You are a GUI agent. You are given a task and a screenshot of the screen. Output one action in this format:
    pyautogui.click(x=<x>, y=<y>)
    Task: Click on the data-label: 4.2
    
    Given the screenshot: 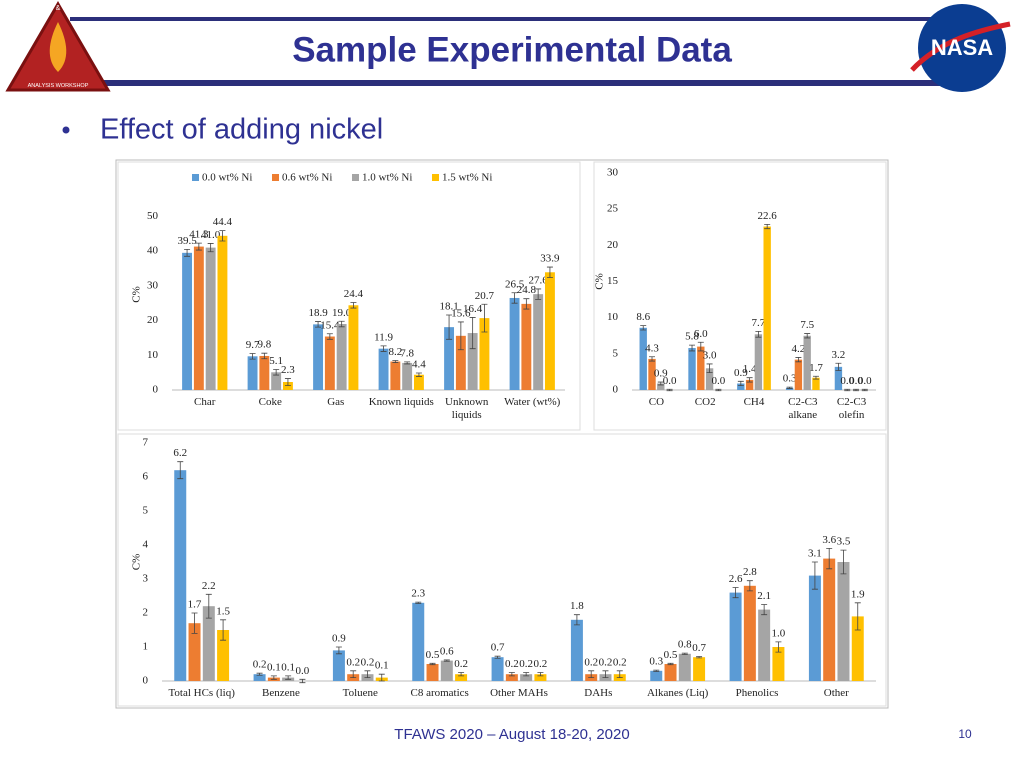 What is the action you would take?
    pyautogui.click(x=799, y=349)
    